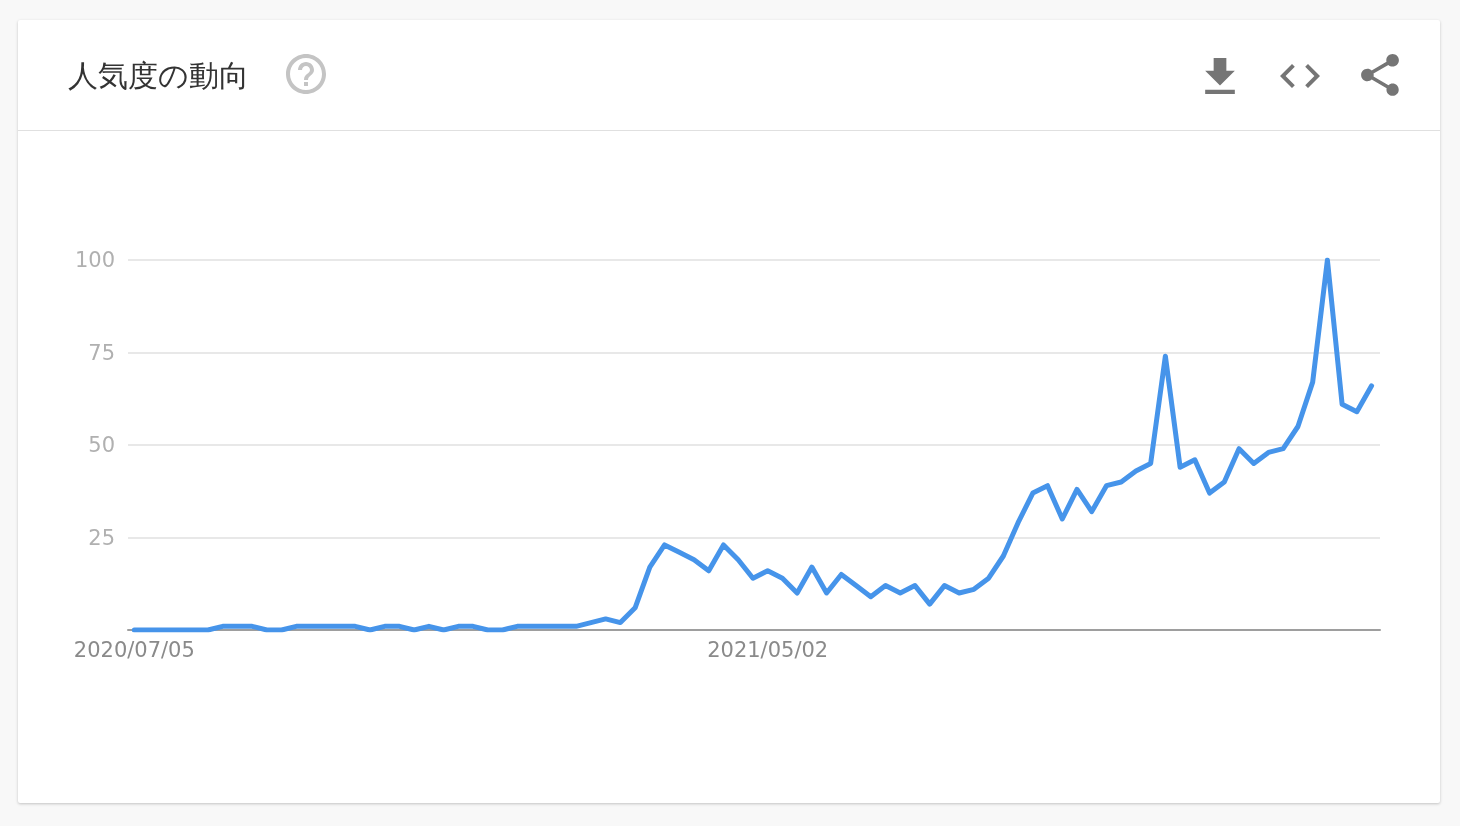  Describe the element at coordinates (101, 352) in the screenshot. I see `y-tick-label: 75` at that location.